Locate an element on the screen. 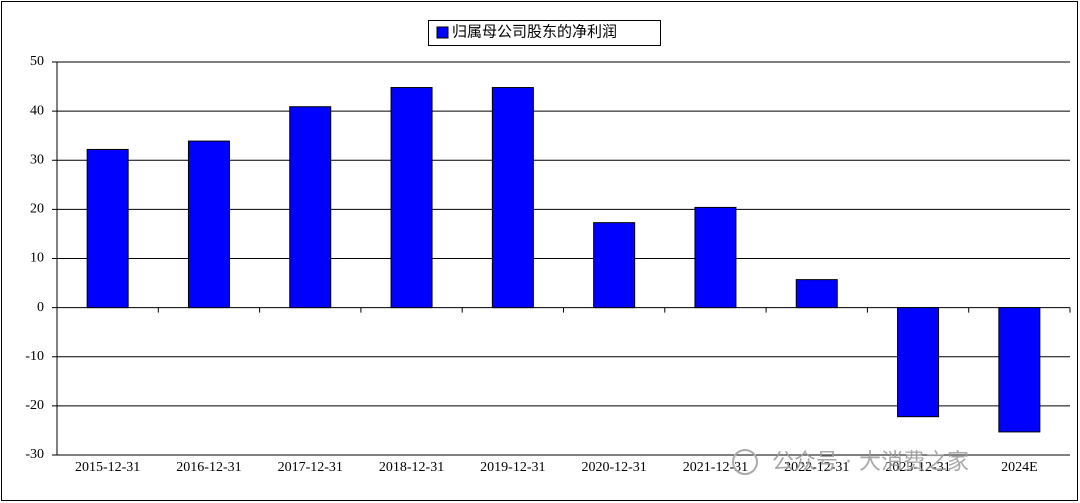 This screenshot has width=1080, height=503. x-tick-label: 2017-12-31 is located at coordinates (310, 467).